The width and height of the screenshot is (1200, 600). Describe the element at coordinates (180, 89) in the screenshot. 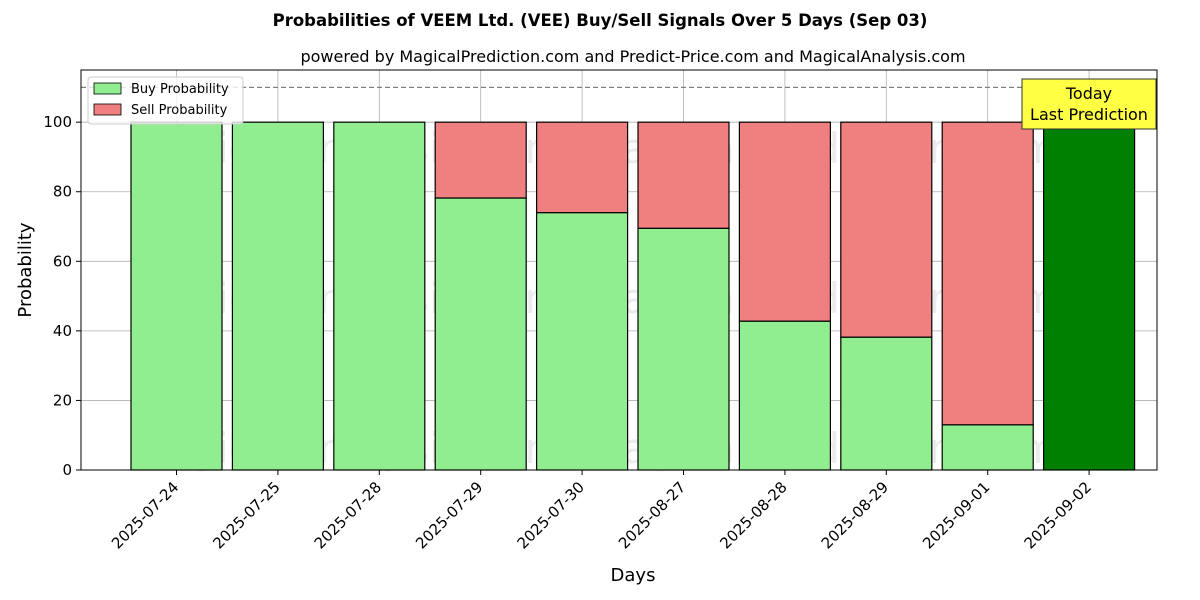

I see `legend-label-buy: Buy Probability` at that location.